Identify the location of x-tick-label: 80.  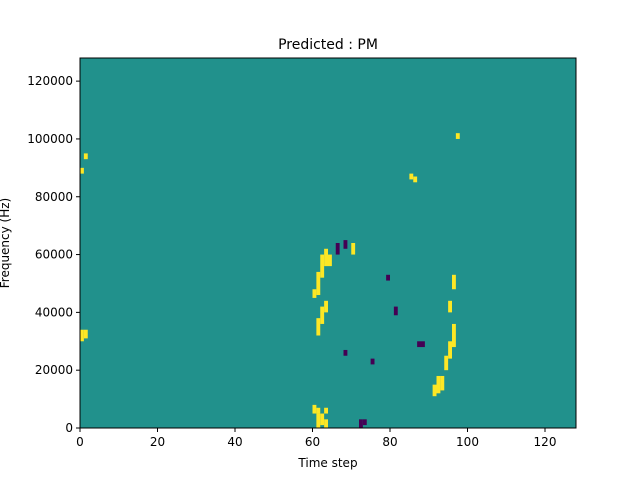
(389, 442).